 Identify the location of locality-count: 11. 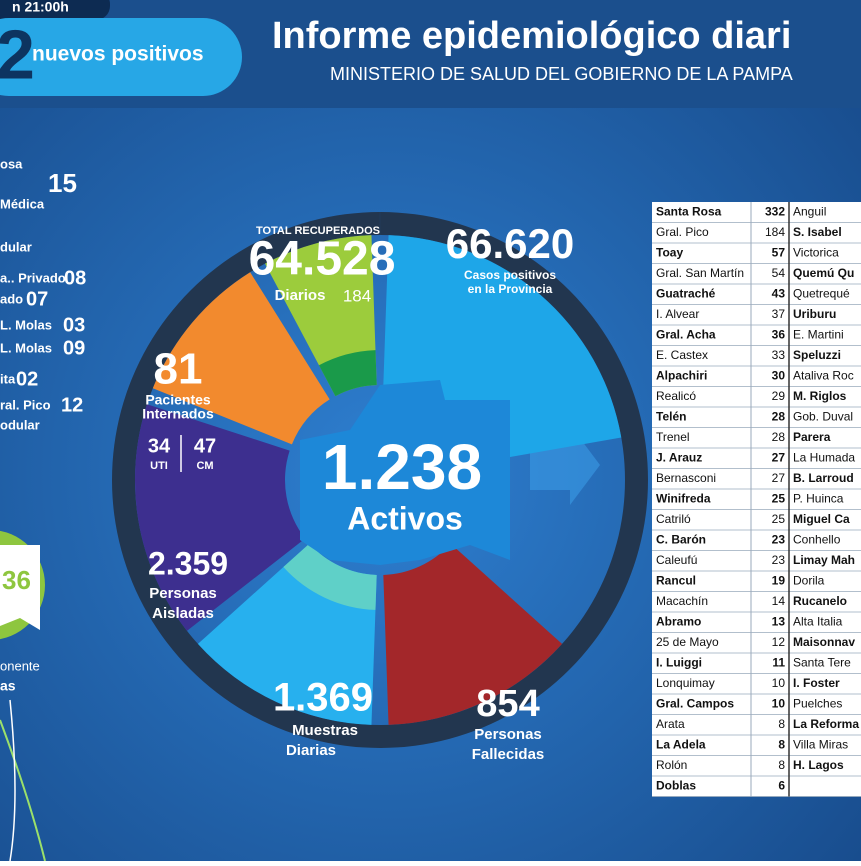
(778, 662).